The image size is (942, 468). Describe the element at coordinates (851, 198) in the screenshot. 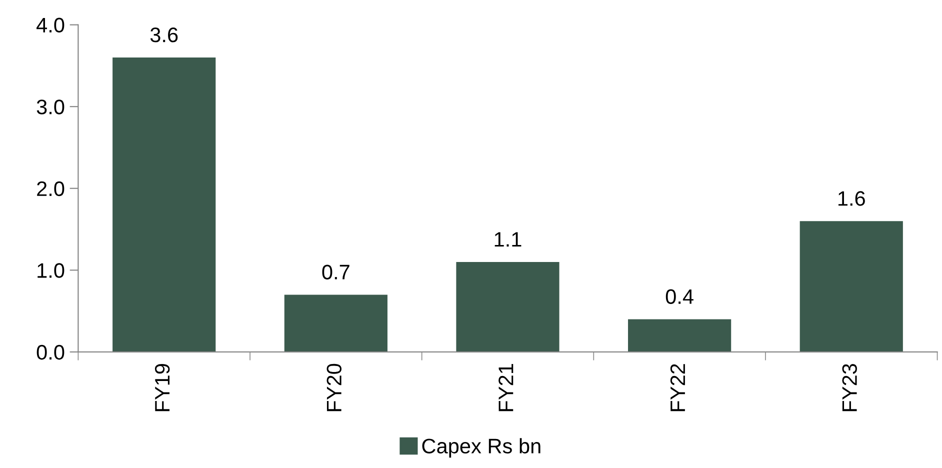

I see `data-label: 1.6` at that location.